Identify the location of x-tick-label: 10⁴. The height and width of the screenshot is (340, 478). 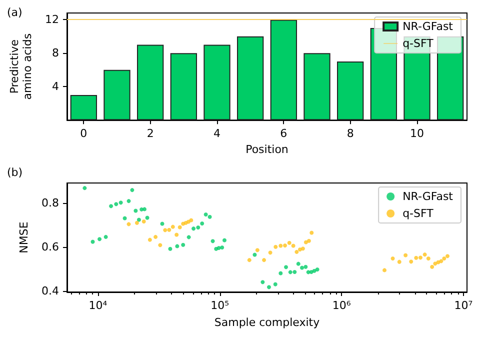
(98, 305).